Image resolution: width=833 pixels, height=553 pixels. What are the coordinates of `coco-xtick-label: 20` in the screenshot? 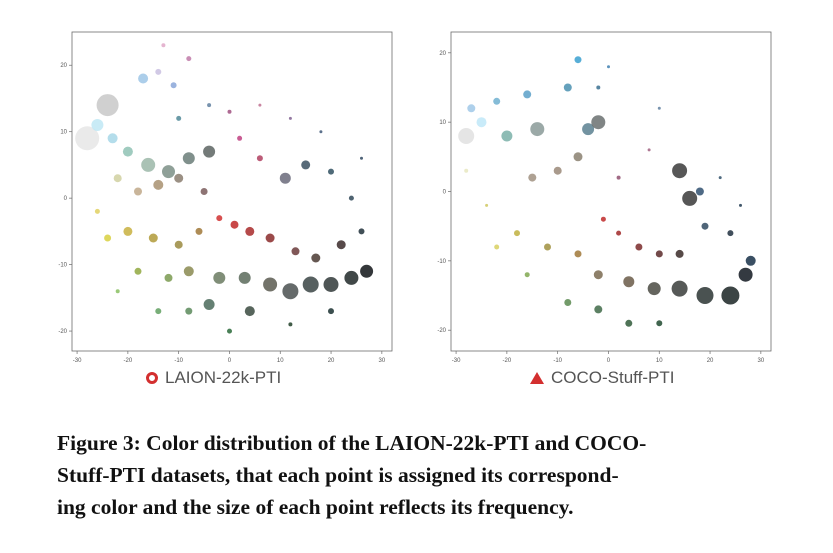 It's located at (710, 361).